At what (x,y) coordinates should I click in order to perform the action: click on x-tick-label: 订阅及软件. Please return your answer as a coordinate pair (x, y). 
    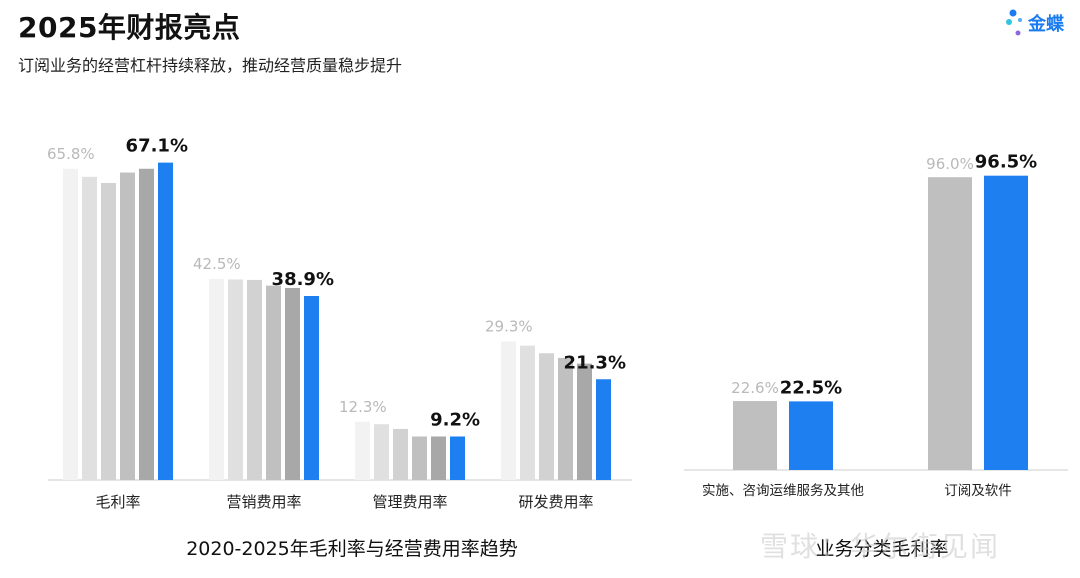
    Looking at the image, I should click on (978, 491).